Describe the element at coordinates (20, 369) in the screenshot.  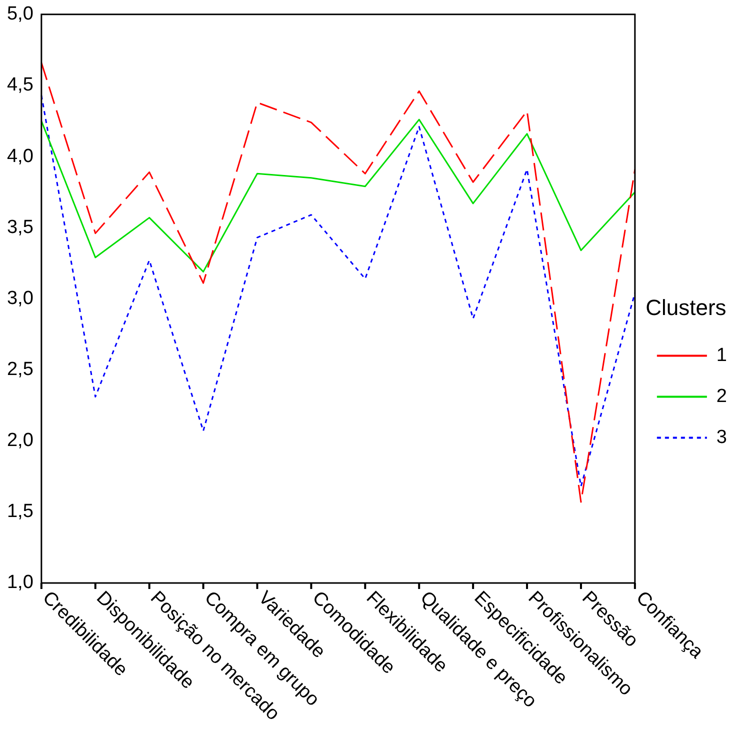
I see `y-tick-label: 2,5` at that location.